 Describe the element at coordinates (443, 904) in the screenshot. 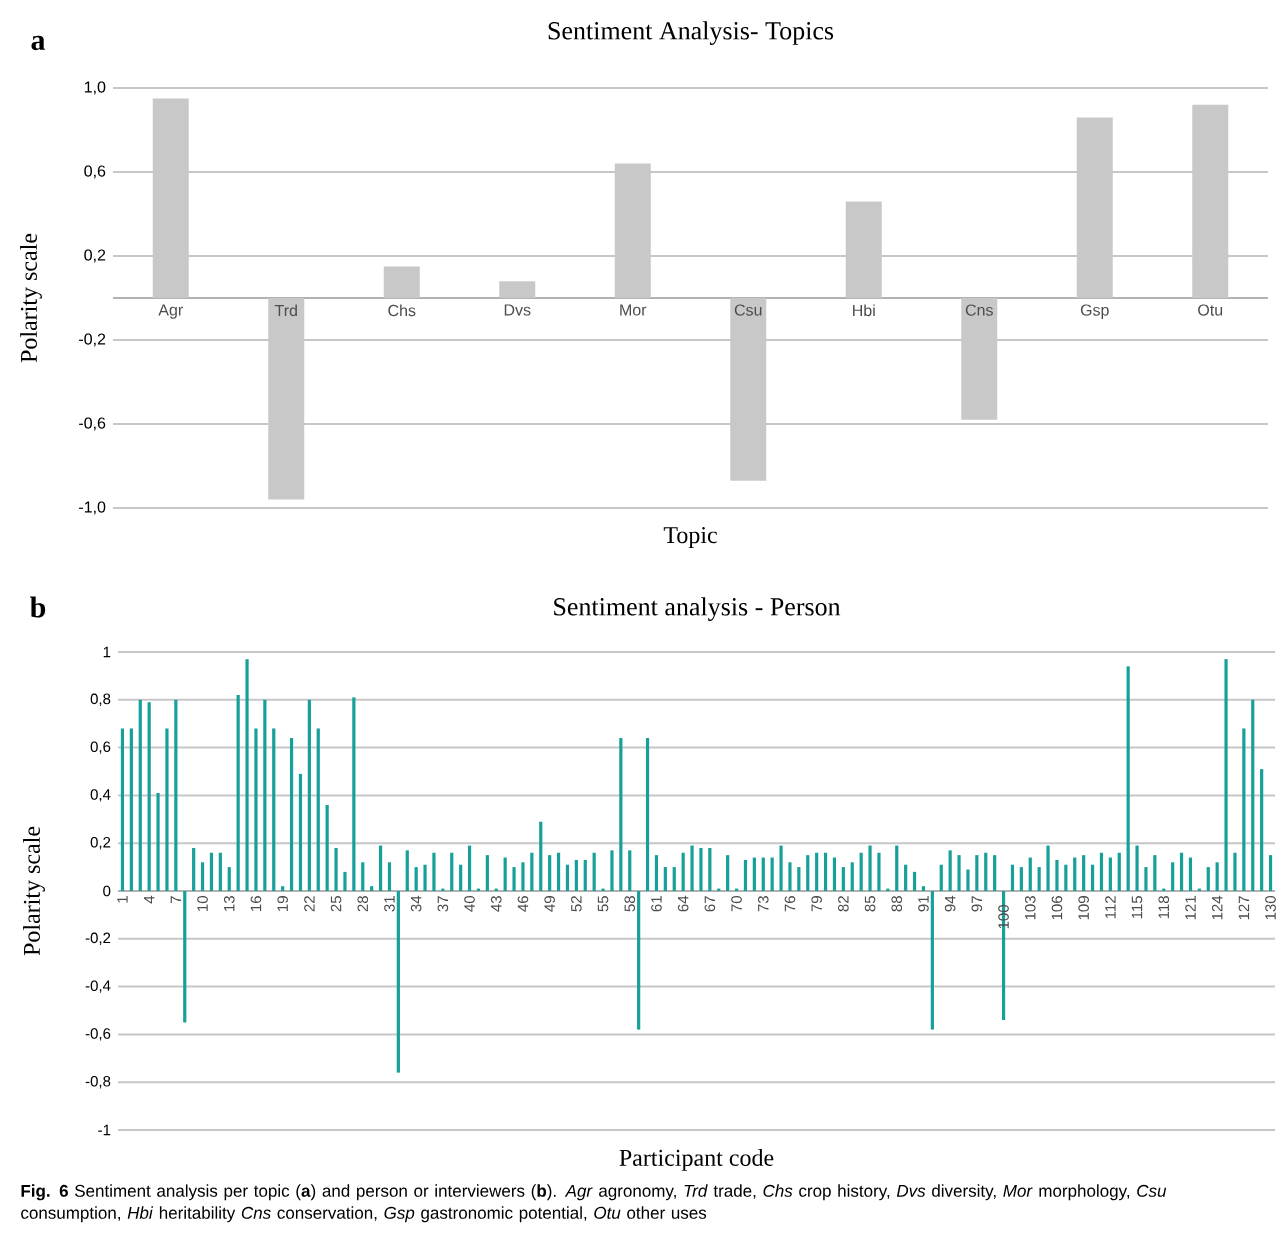

I see `x-tick-label: 37` at that location.